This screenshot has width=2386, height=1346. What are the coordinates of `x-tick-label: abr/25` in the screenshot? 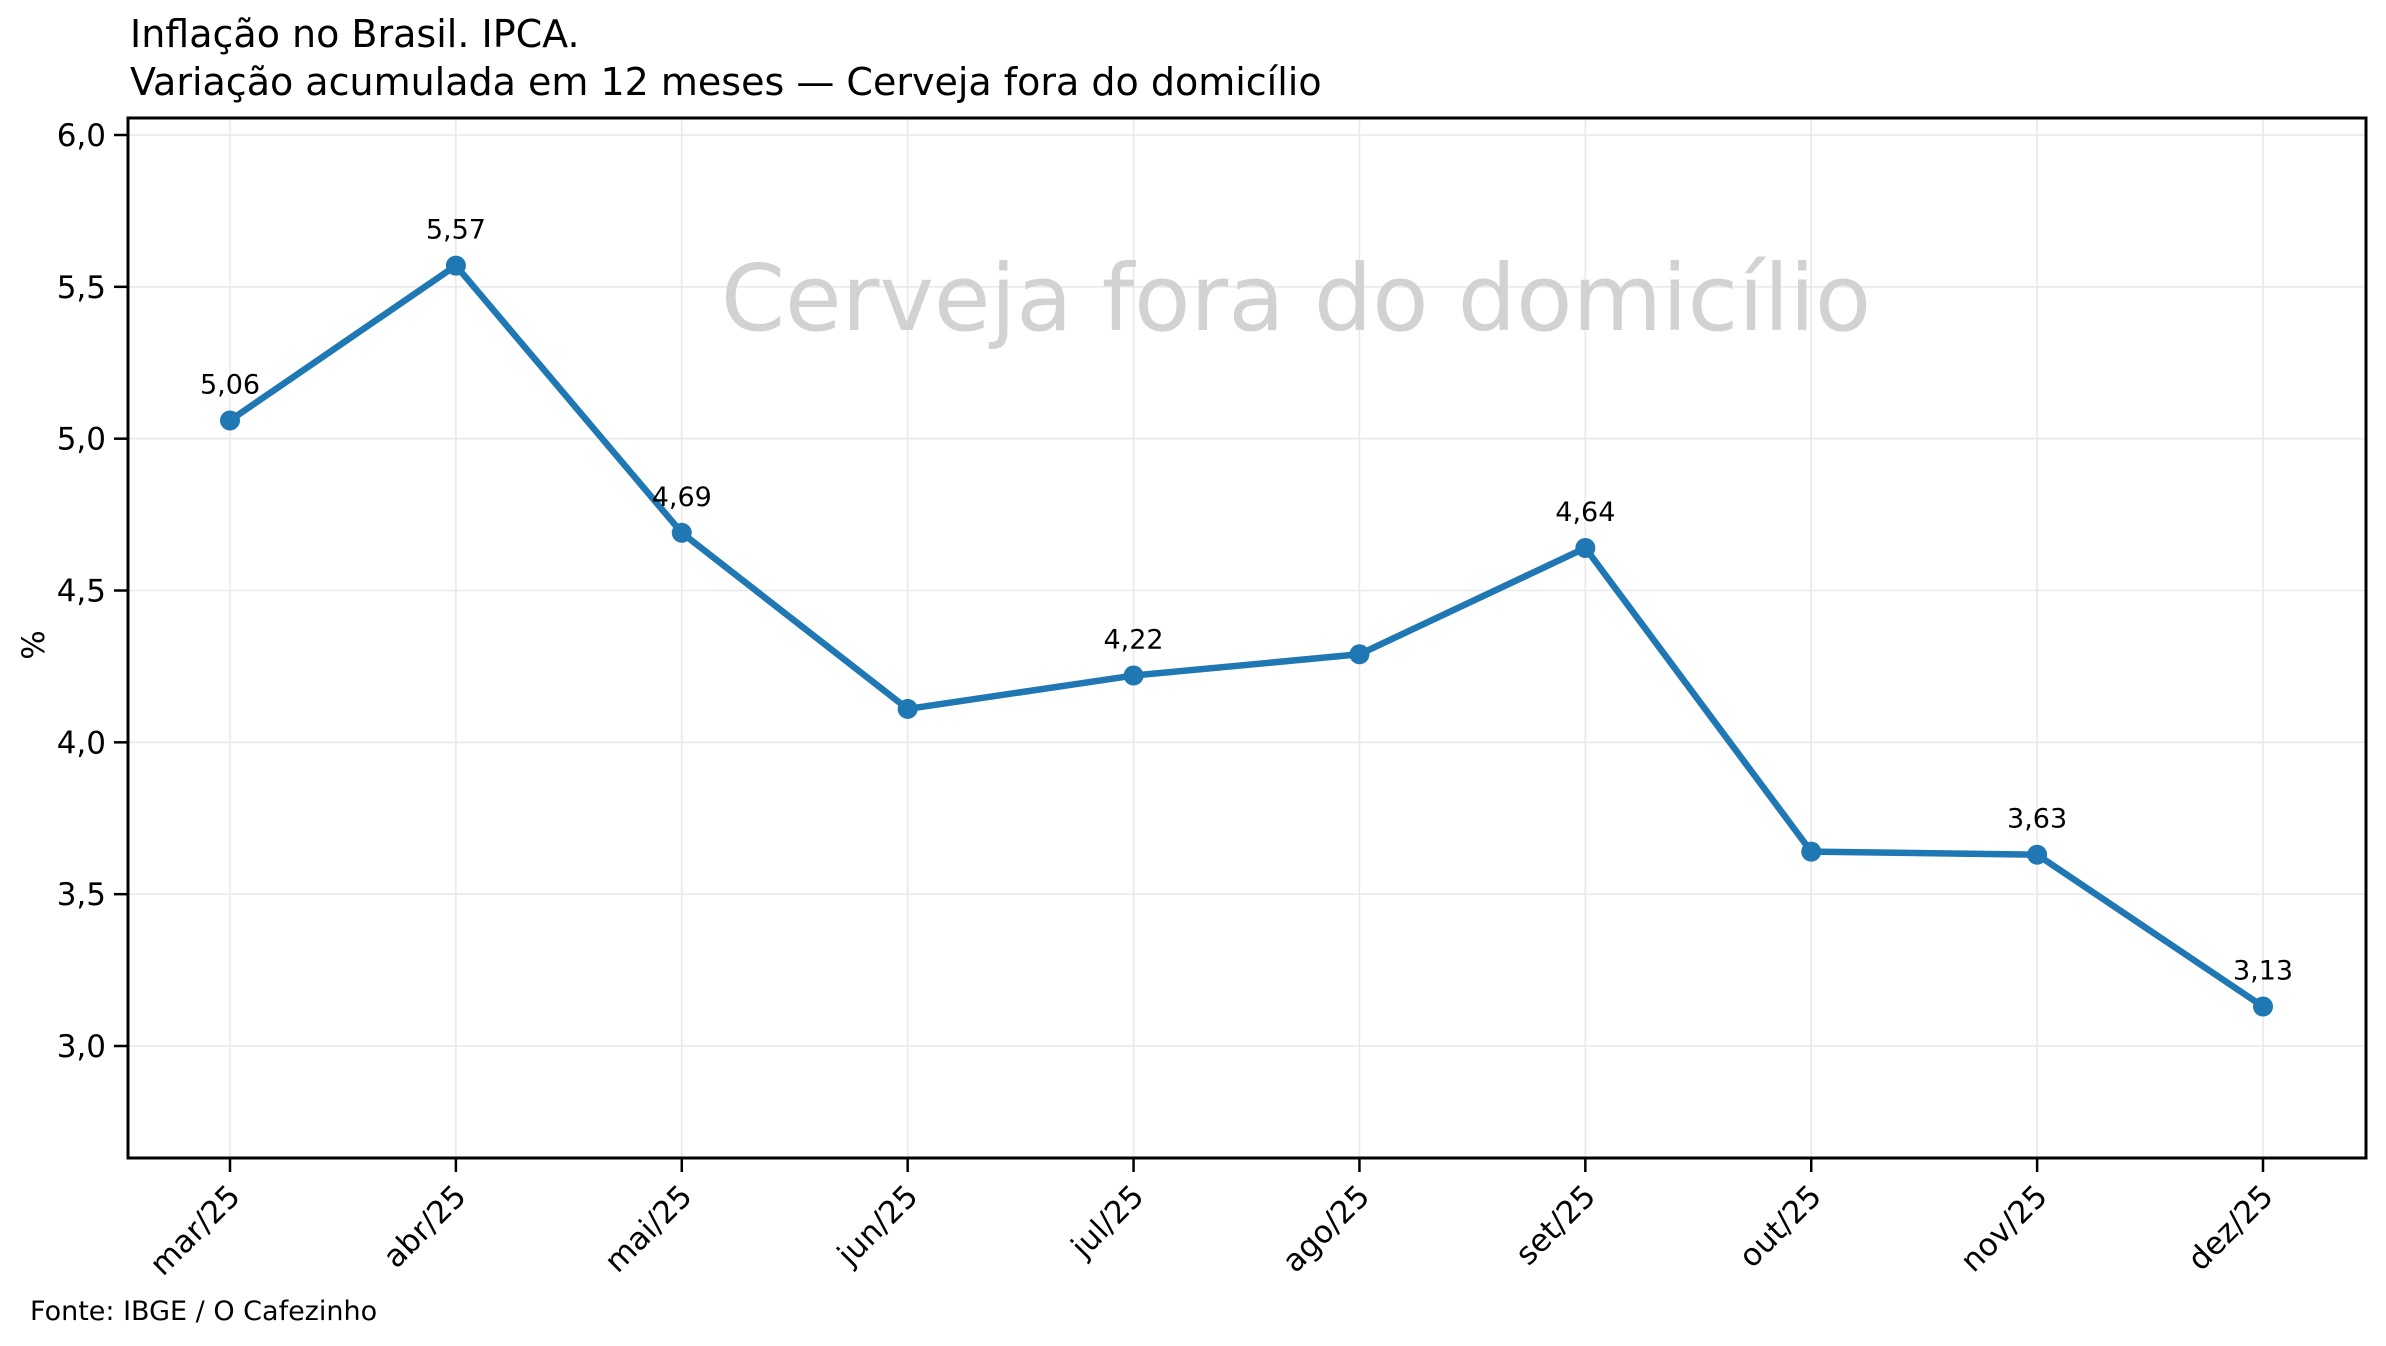 It's located at (424, 1226).